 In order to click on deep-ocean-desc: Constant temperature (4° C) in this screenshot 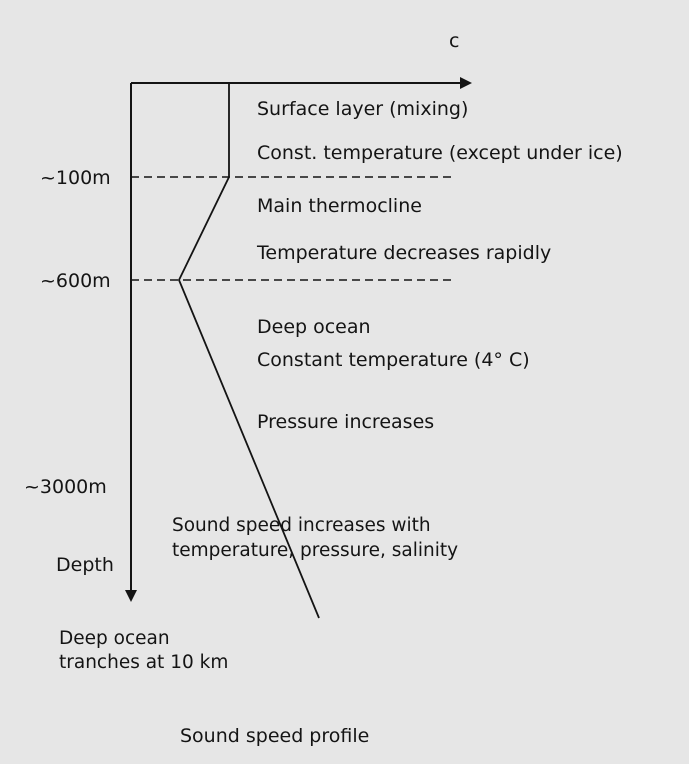, I will do `click(393, 360)`.